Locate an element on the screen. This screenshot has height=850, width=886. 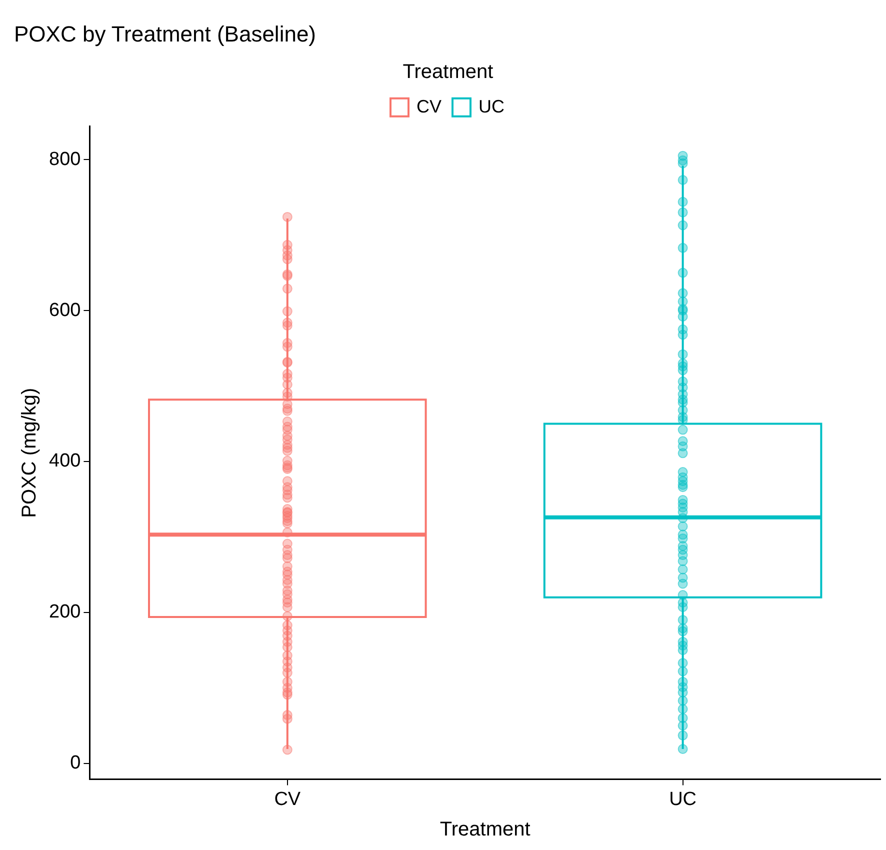
y-axis-title: POXC (mg/kg) is located at coordinates (29, 453).